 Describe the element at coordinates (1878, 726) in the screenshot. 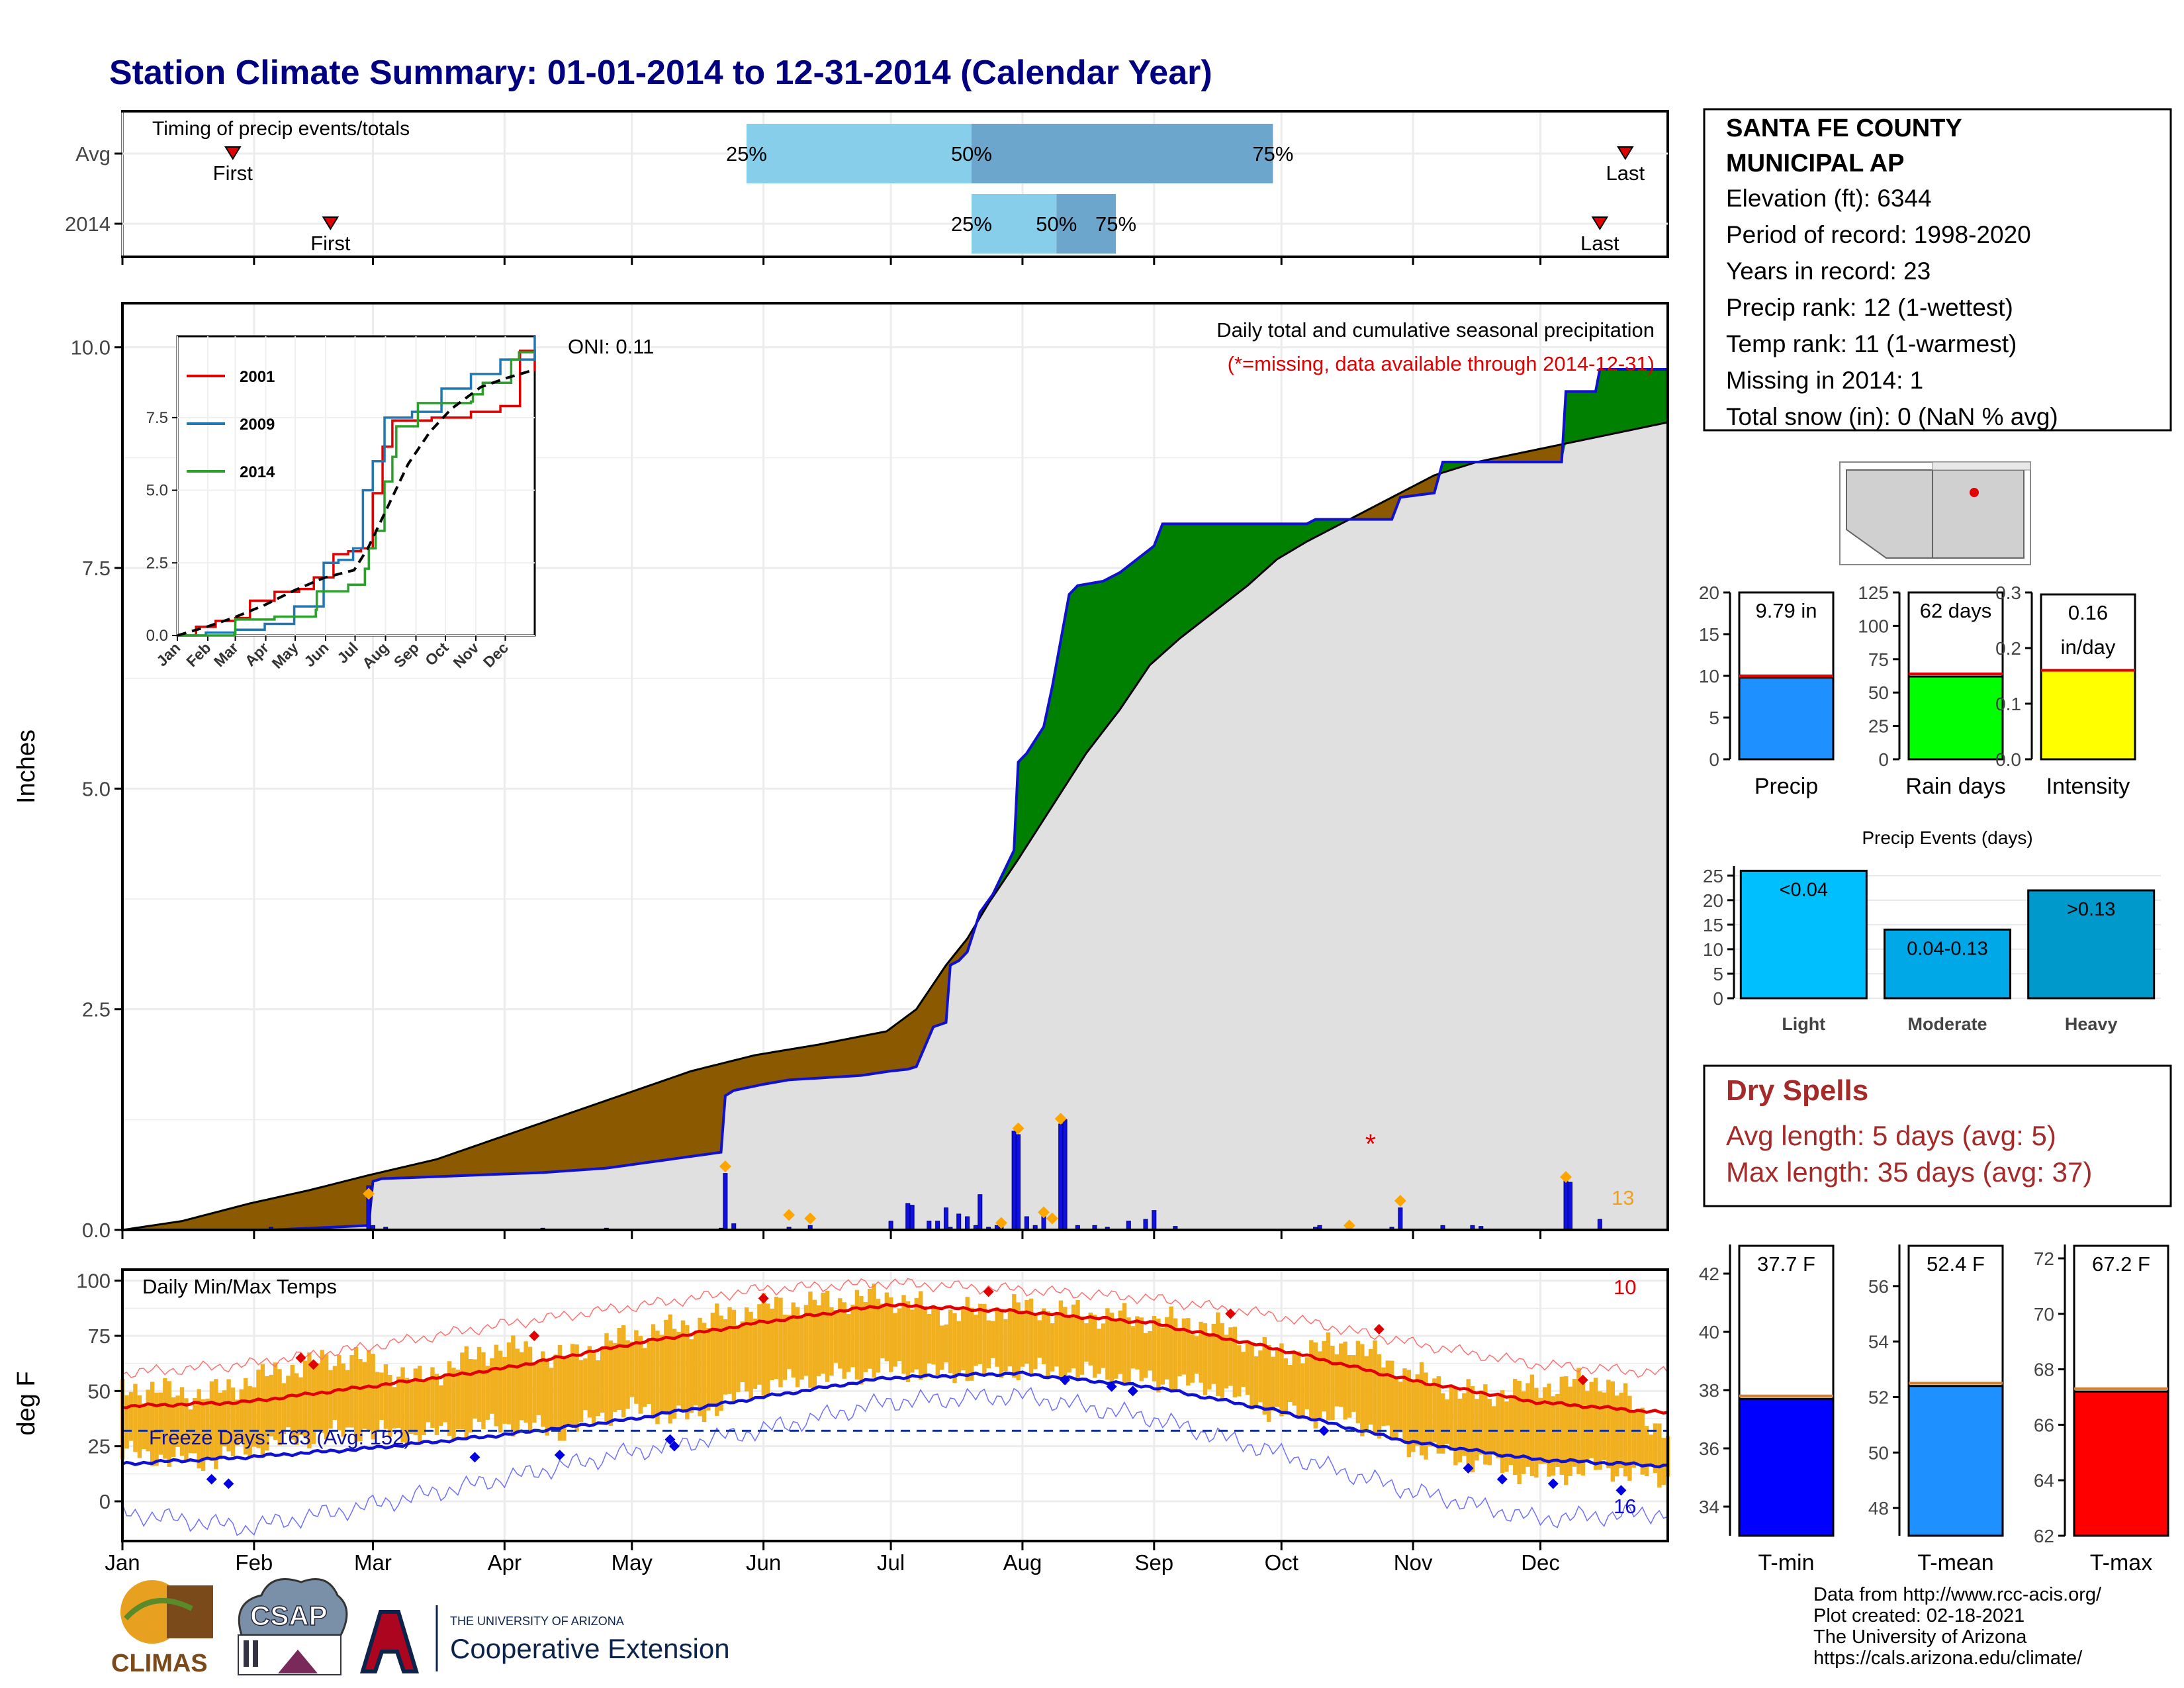

I see `mini-y-tick-label: 25` at that location.